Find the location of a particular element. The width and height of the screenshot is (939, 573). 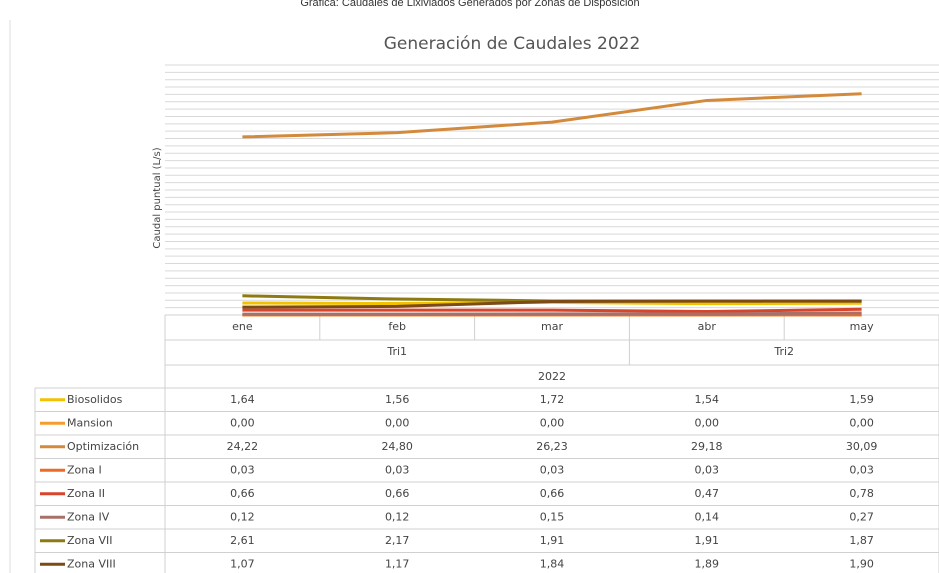

super-group-label: 2022 is located at coordinates (552, 376).